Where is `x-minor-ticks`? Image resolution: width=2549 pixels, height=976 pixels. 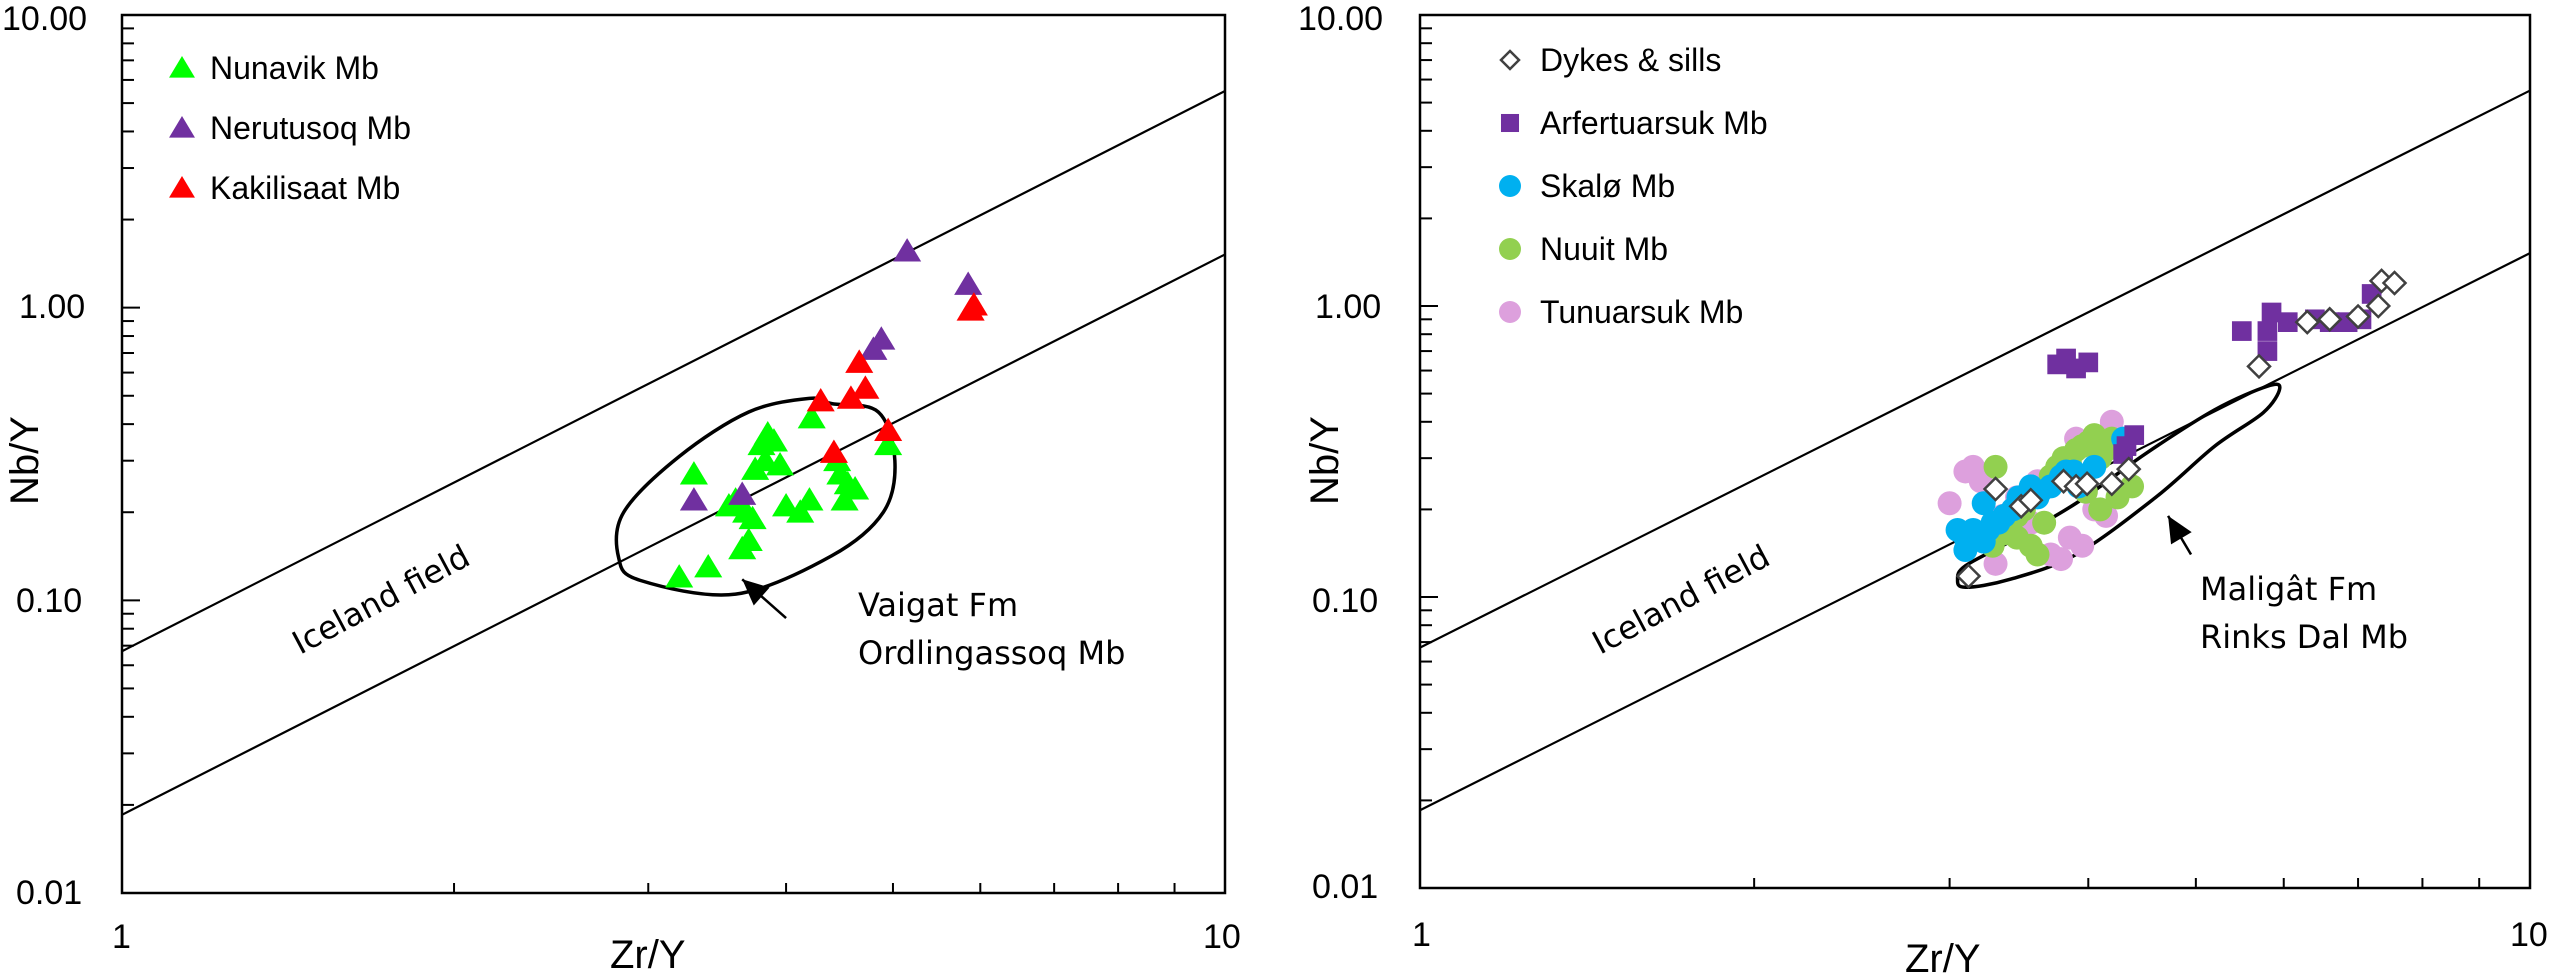 x-minor-ticks is located at coordinates (2117, 883).